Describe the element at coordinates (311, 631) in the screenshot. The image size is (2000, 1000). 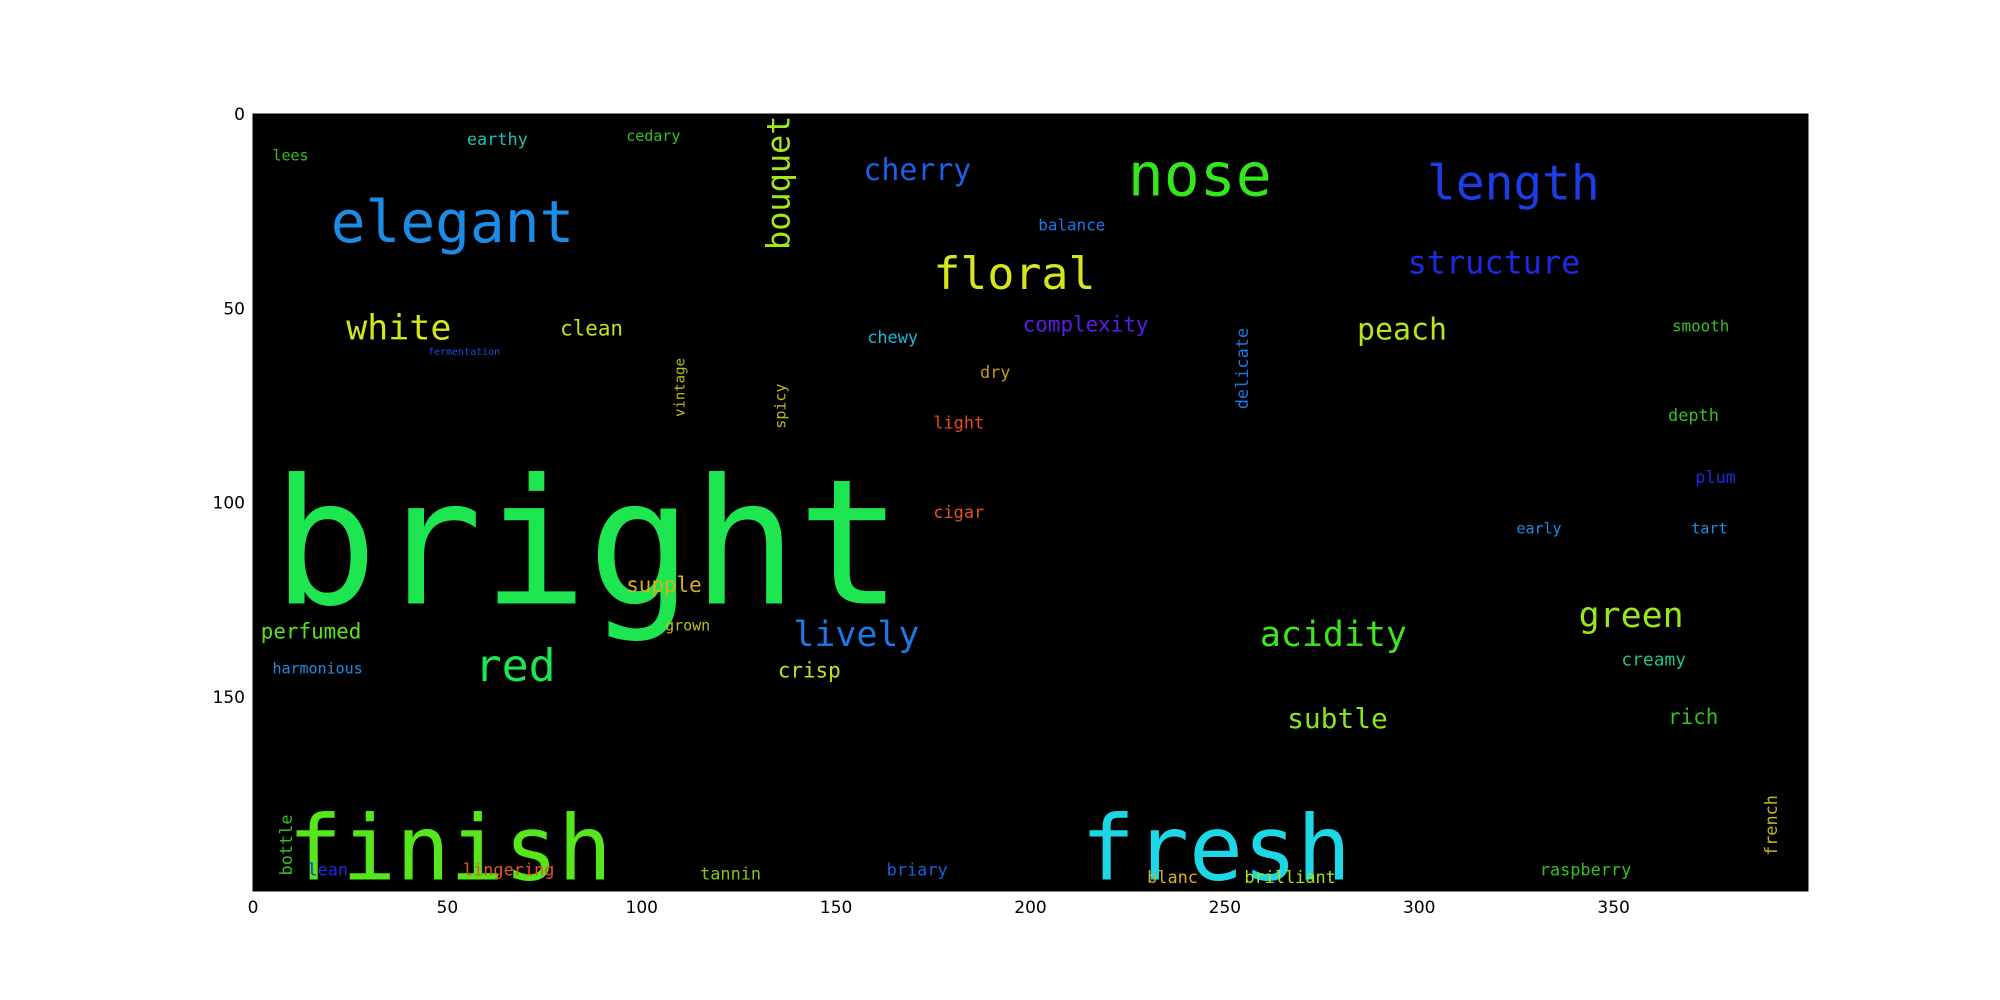
I see `word-perfumed: perfumed` at that location.